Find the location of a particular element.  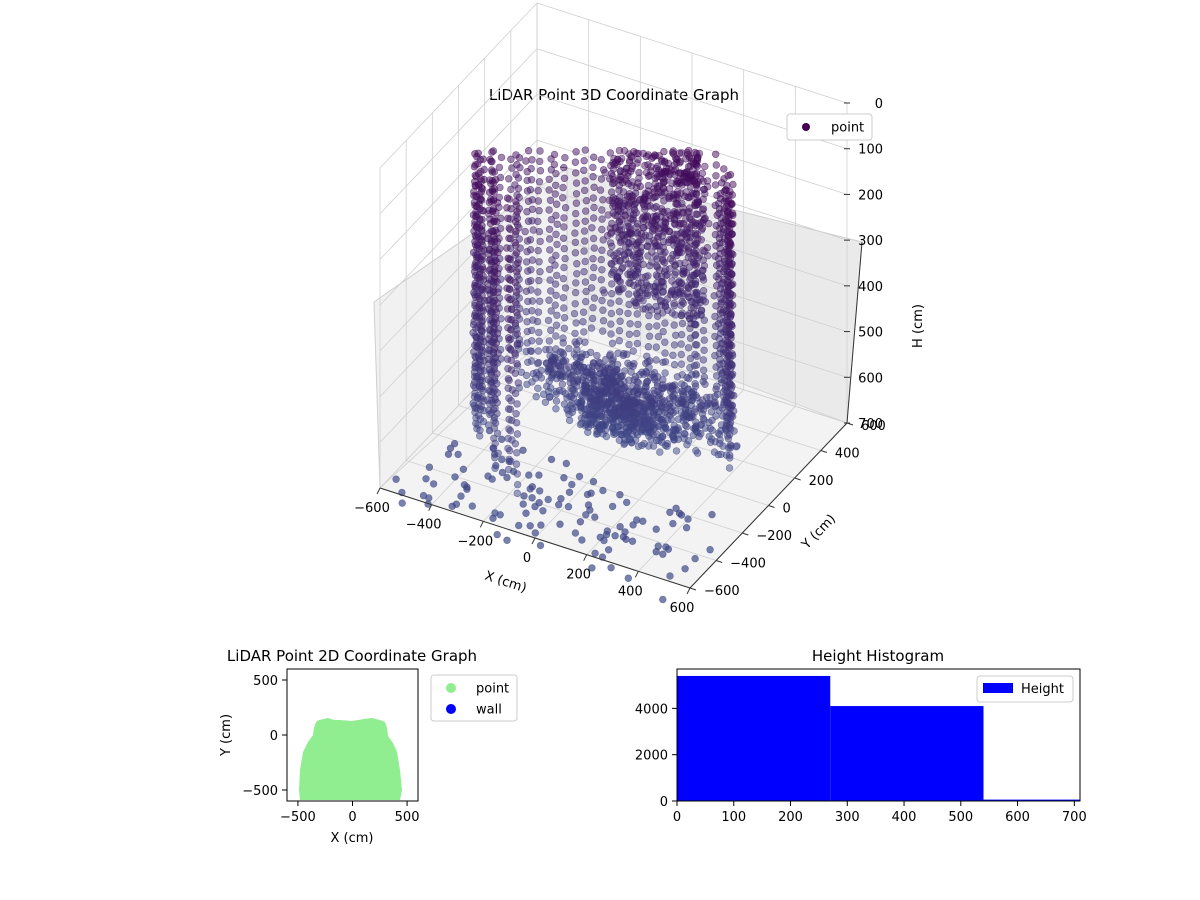

legend-3d-marker is located at coordinates (806, 127).